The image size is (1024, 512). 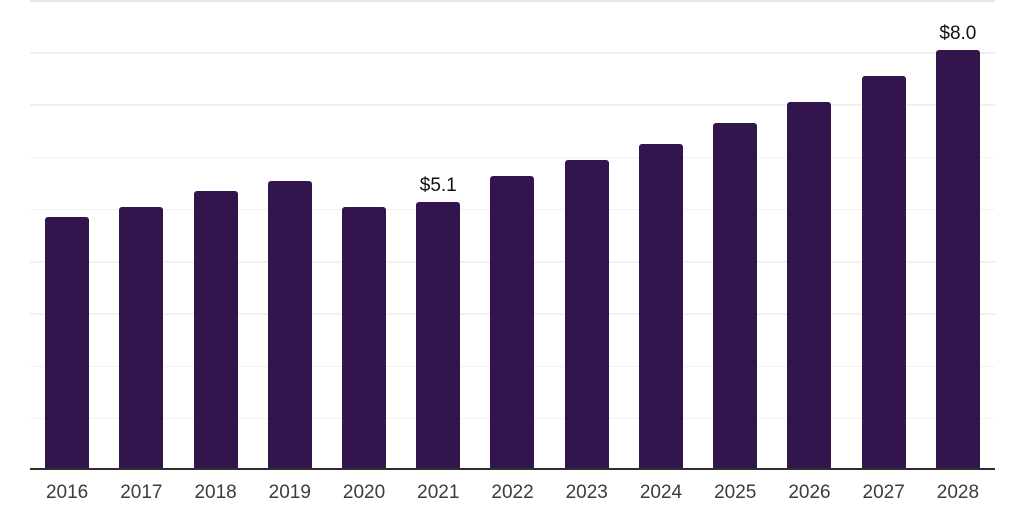 What do you see at coordinates (957, 259) in the screenshot?
I see `bar-2028` at bounding box center [957, 259].